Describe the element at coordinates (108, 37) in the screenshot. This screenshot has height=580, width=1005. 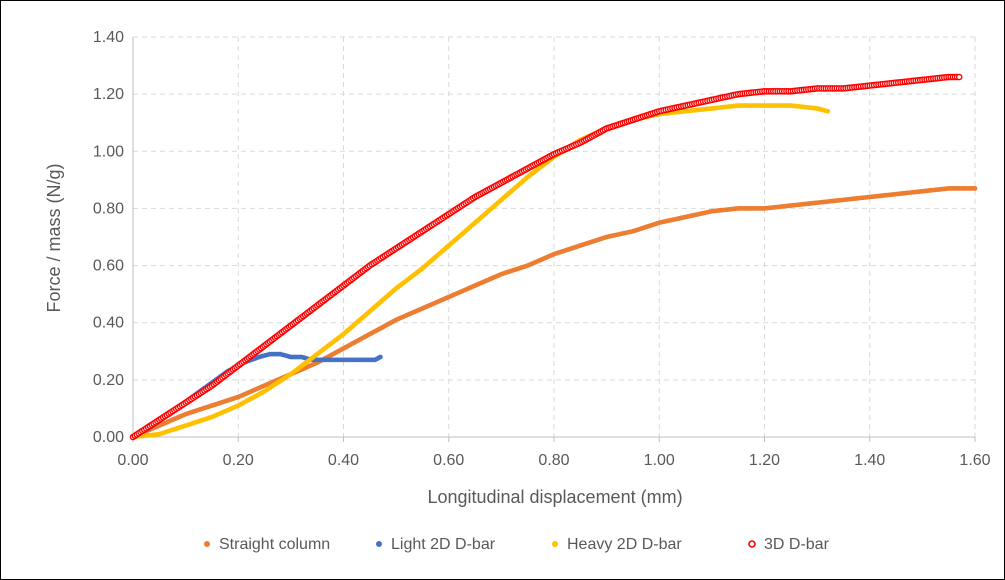
I see `y-tick-label: 1.40` at that location.